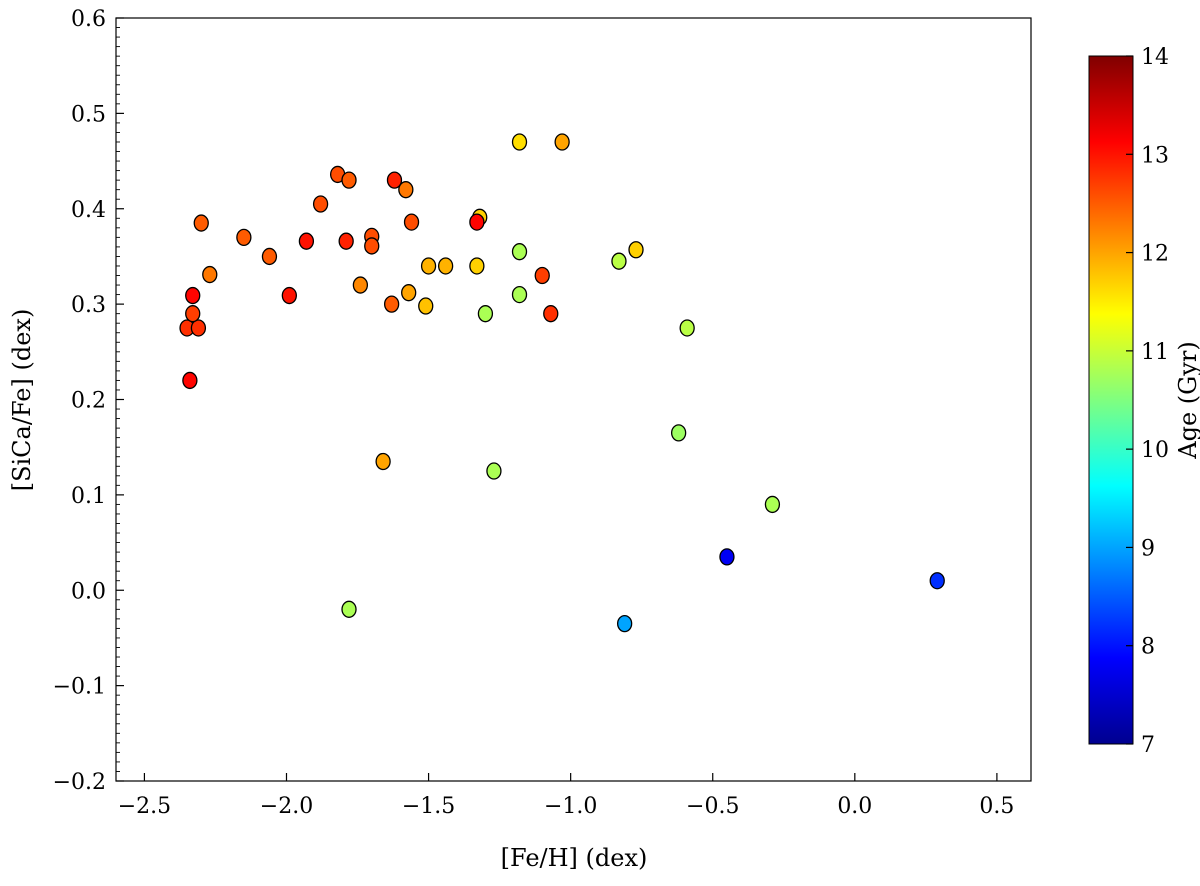 The image size is (1200, 886). I want to click on y-tick-label: 0.1, so click(88, 496).